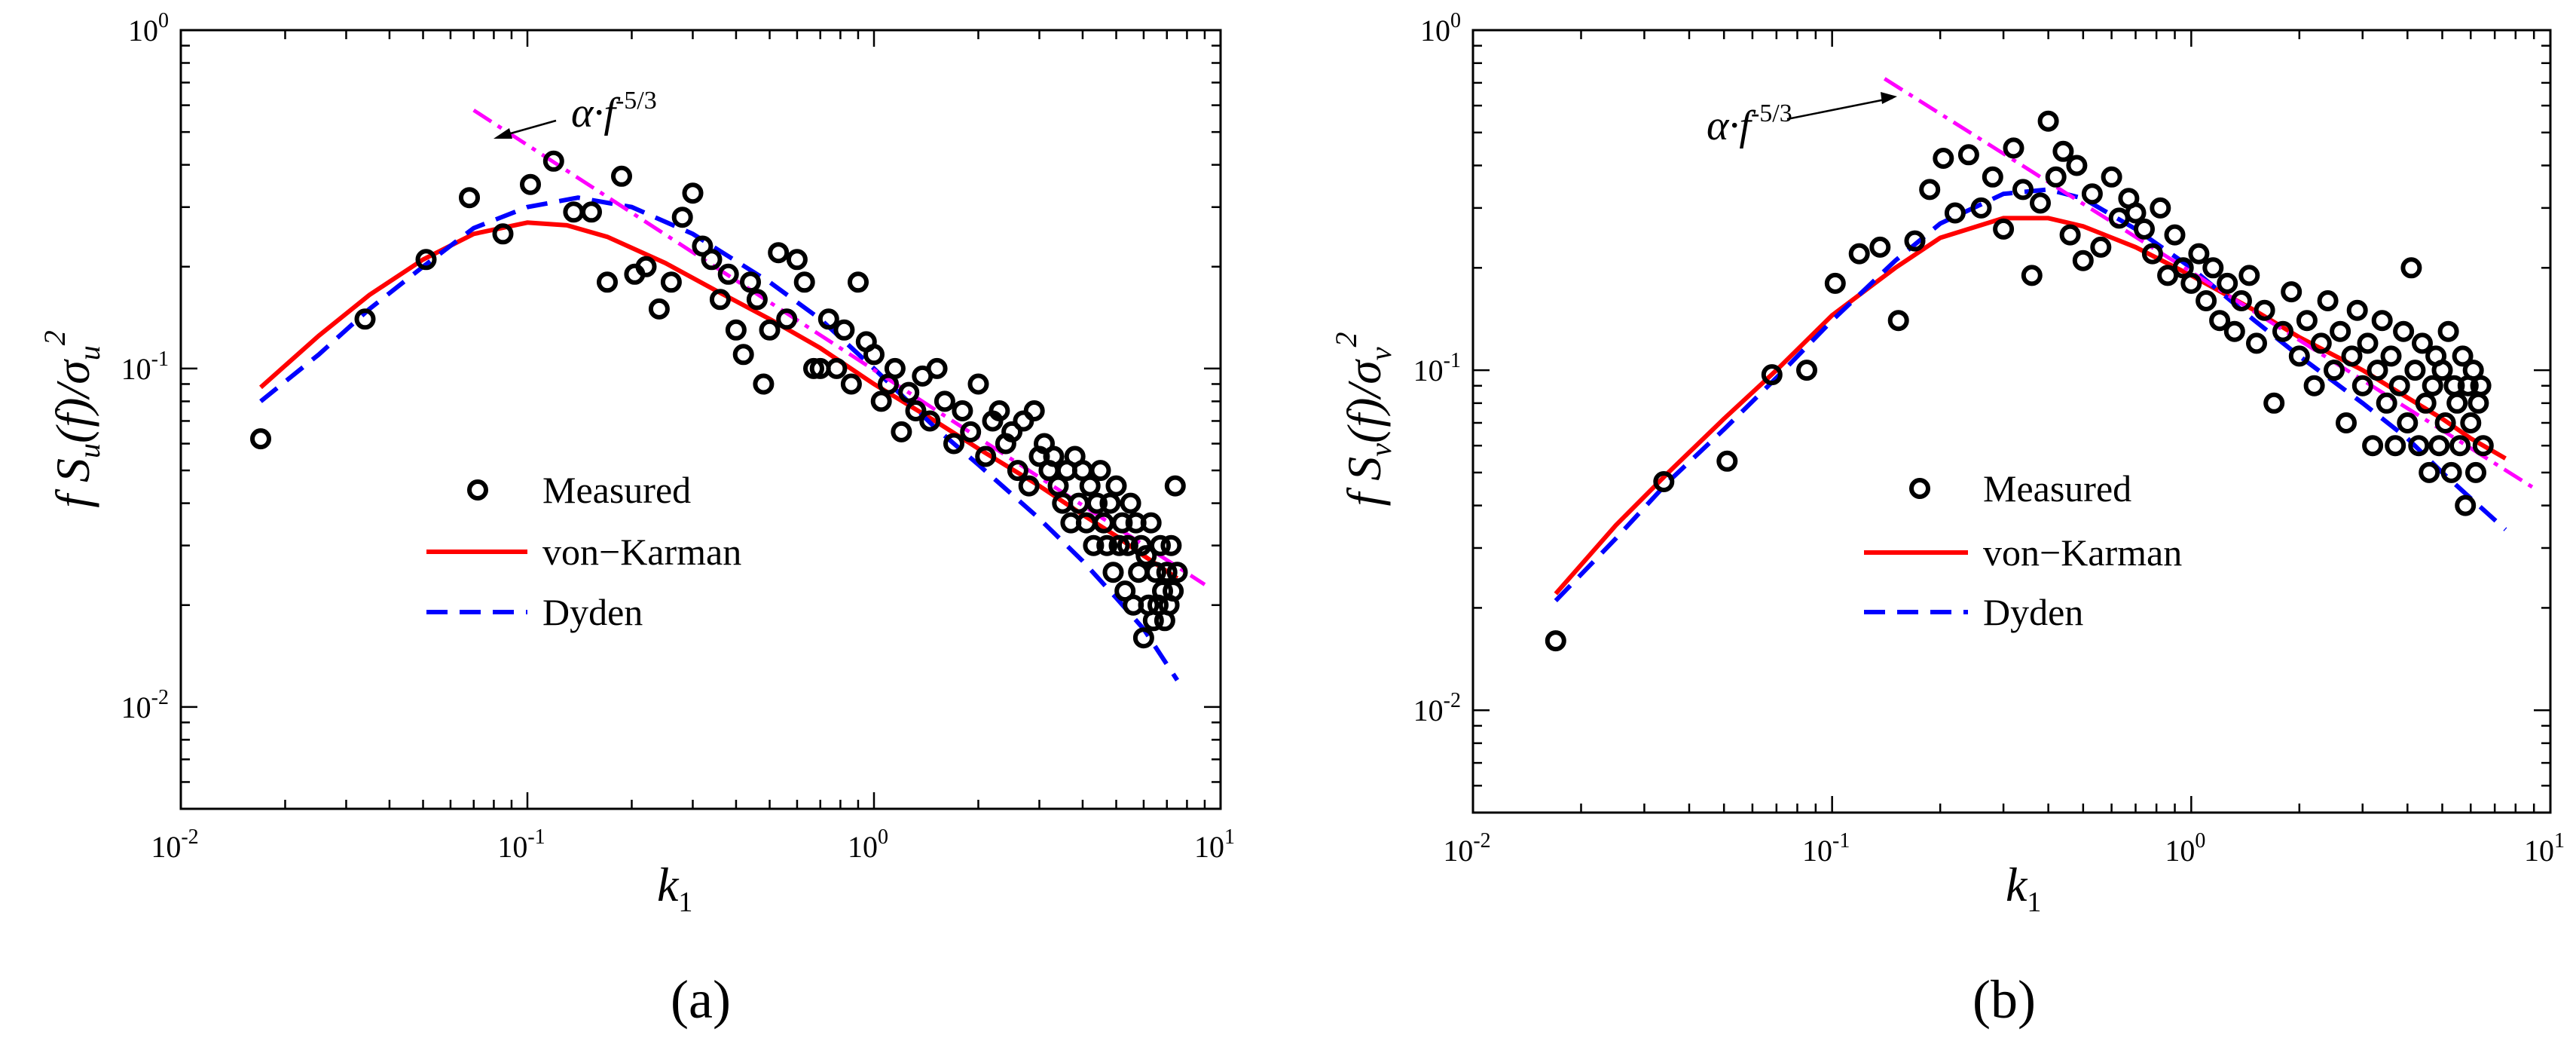 This screenshot has width=2576, height=1044. I want to click on y-axis-label: f Sv(f)/σv2, so click(1363, 419).